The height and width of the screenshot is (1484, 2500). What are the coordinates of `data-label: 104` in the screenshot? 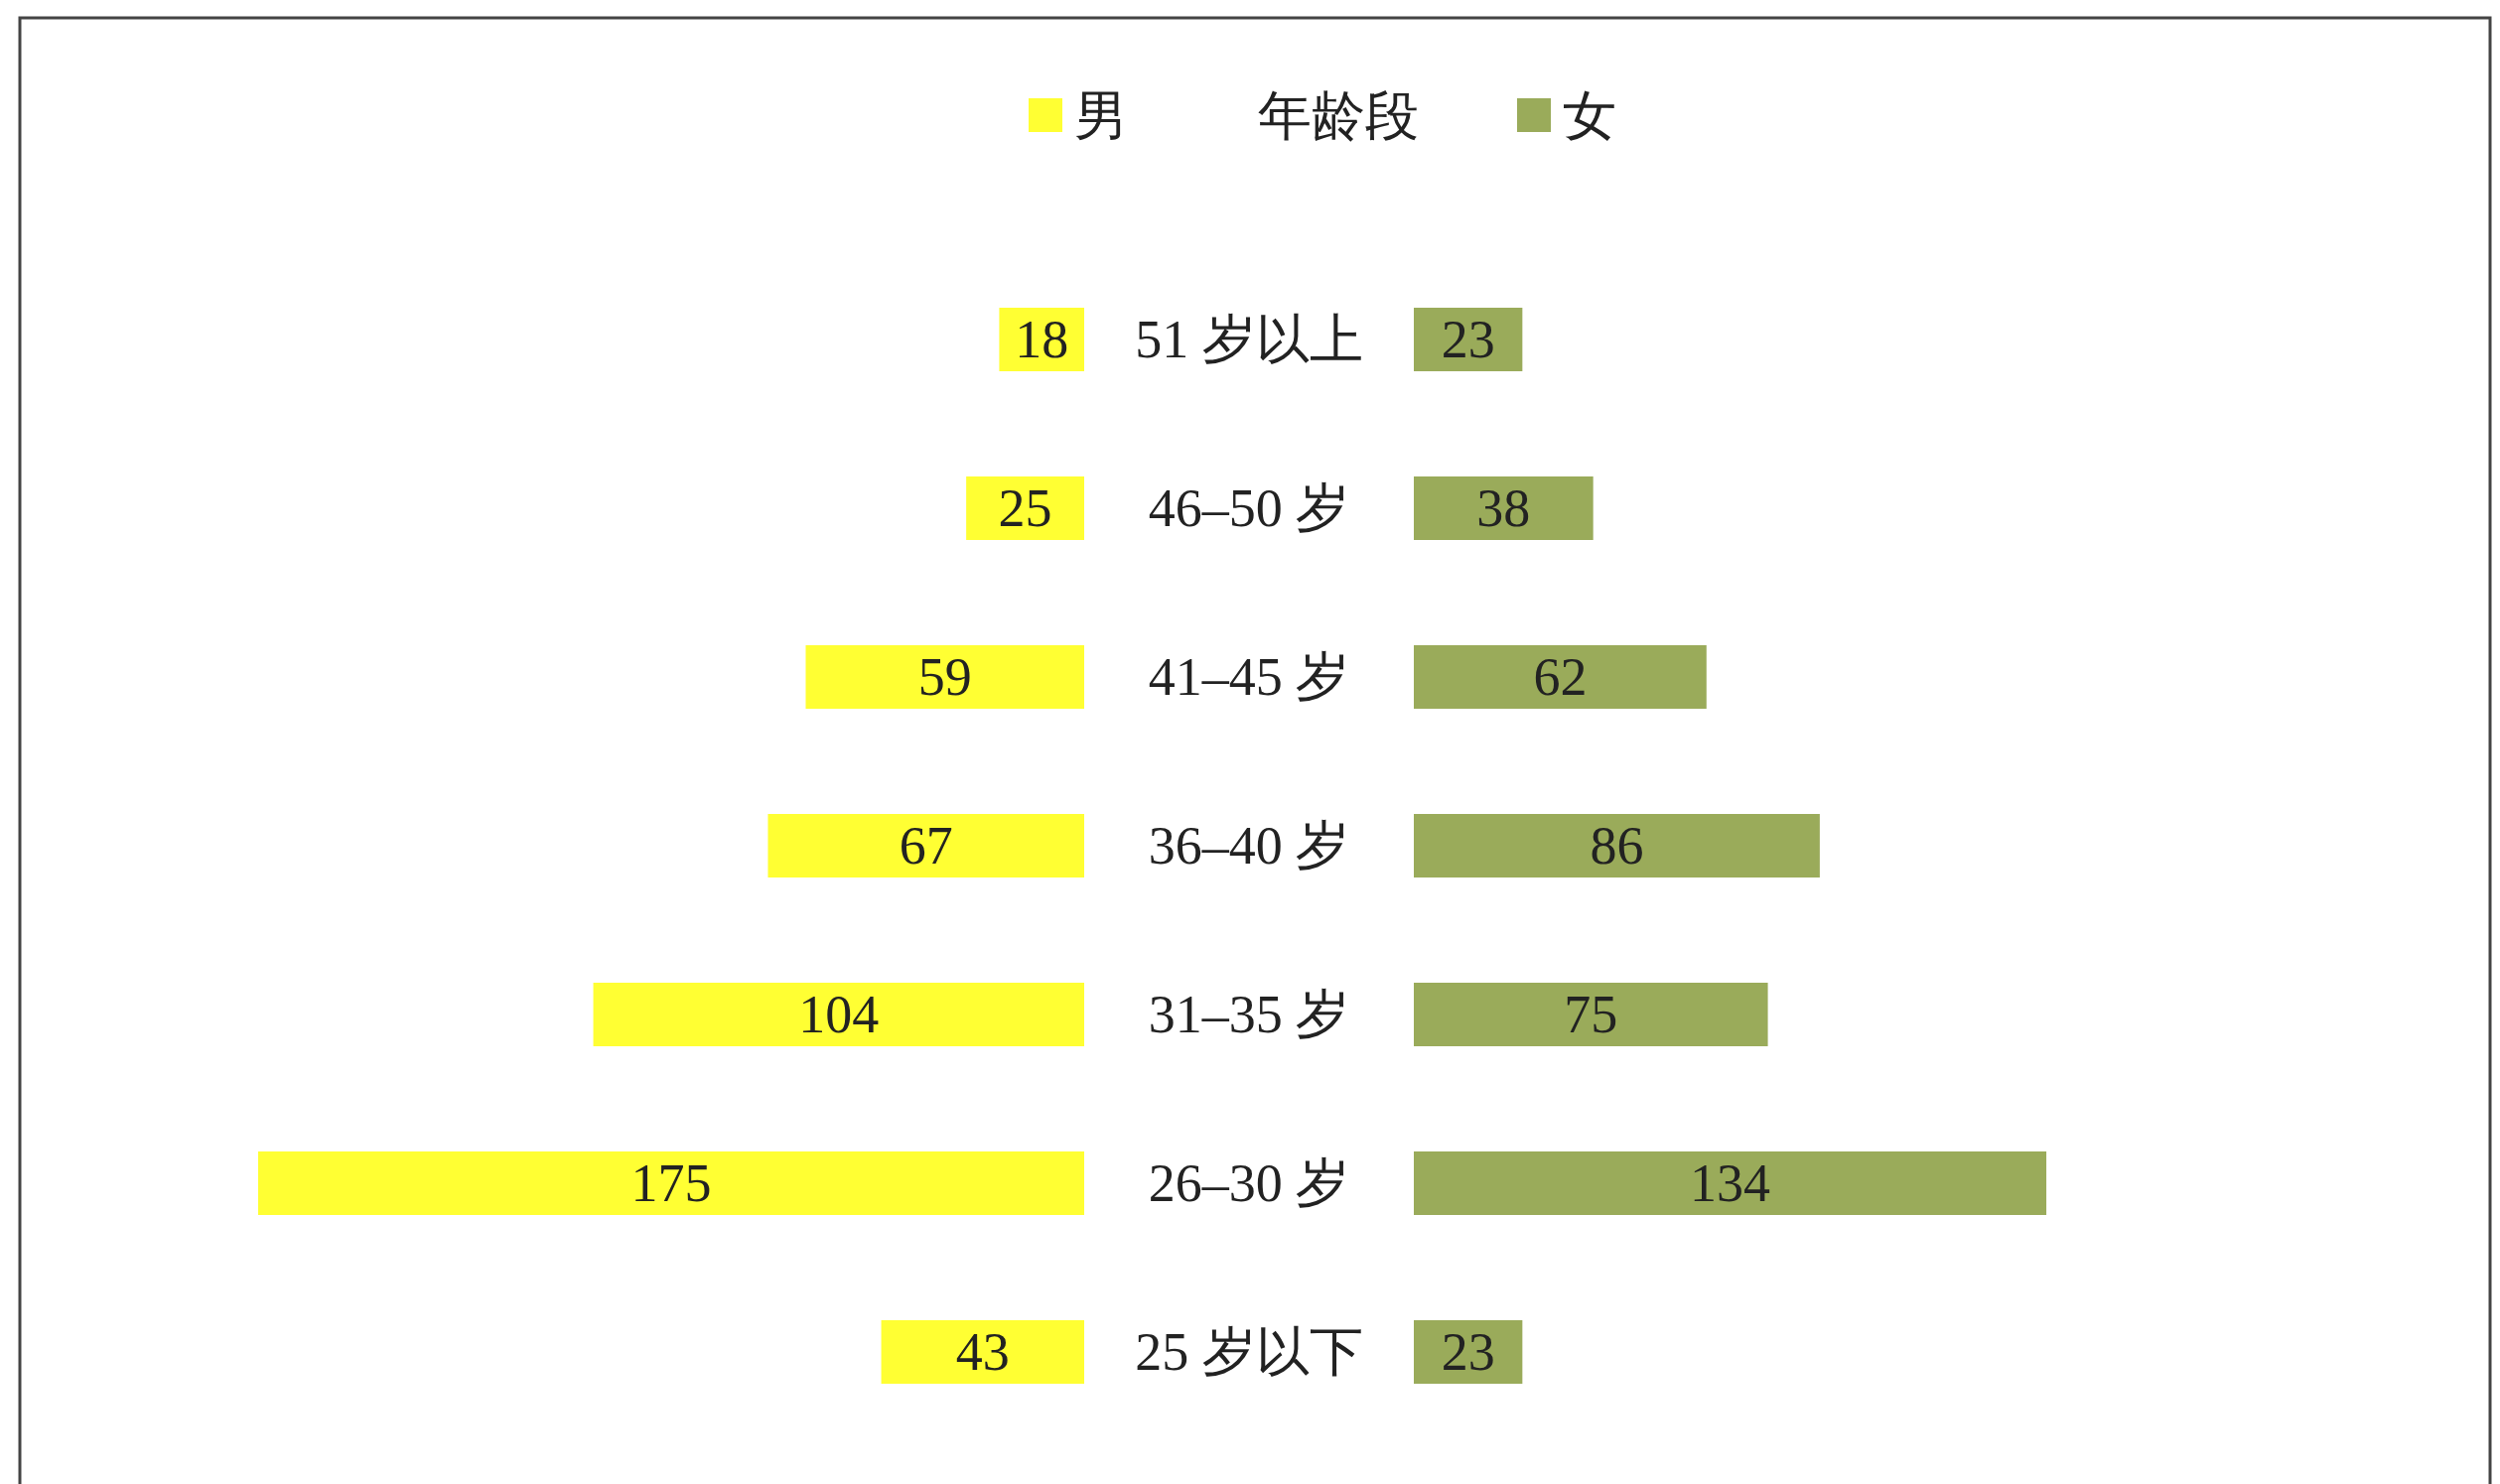 It's located at (839, 1014).